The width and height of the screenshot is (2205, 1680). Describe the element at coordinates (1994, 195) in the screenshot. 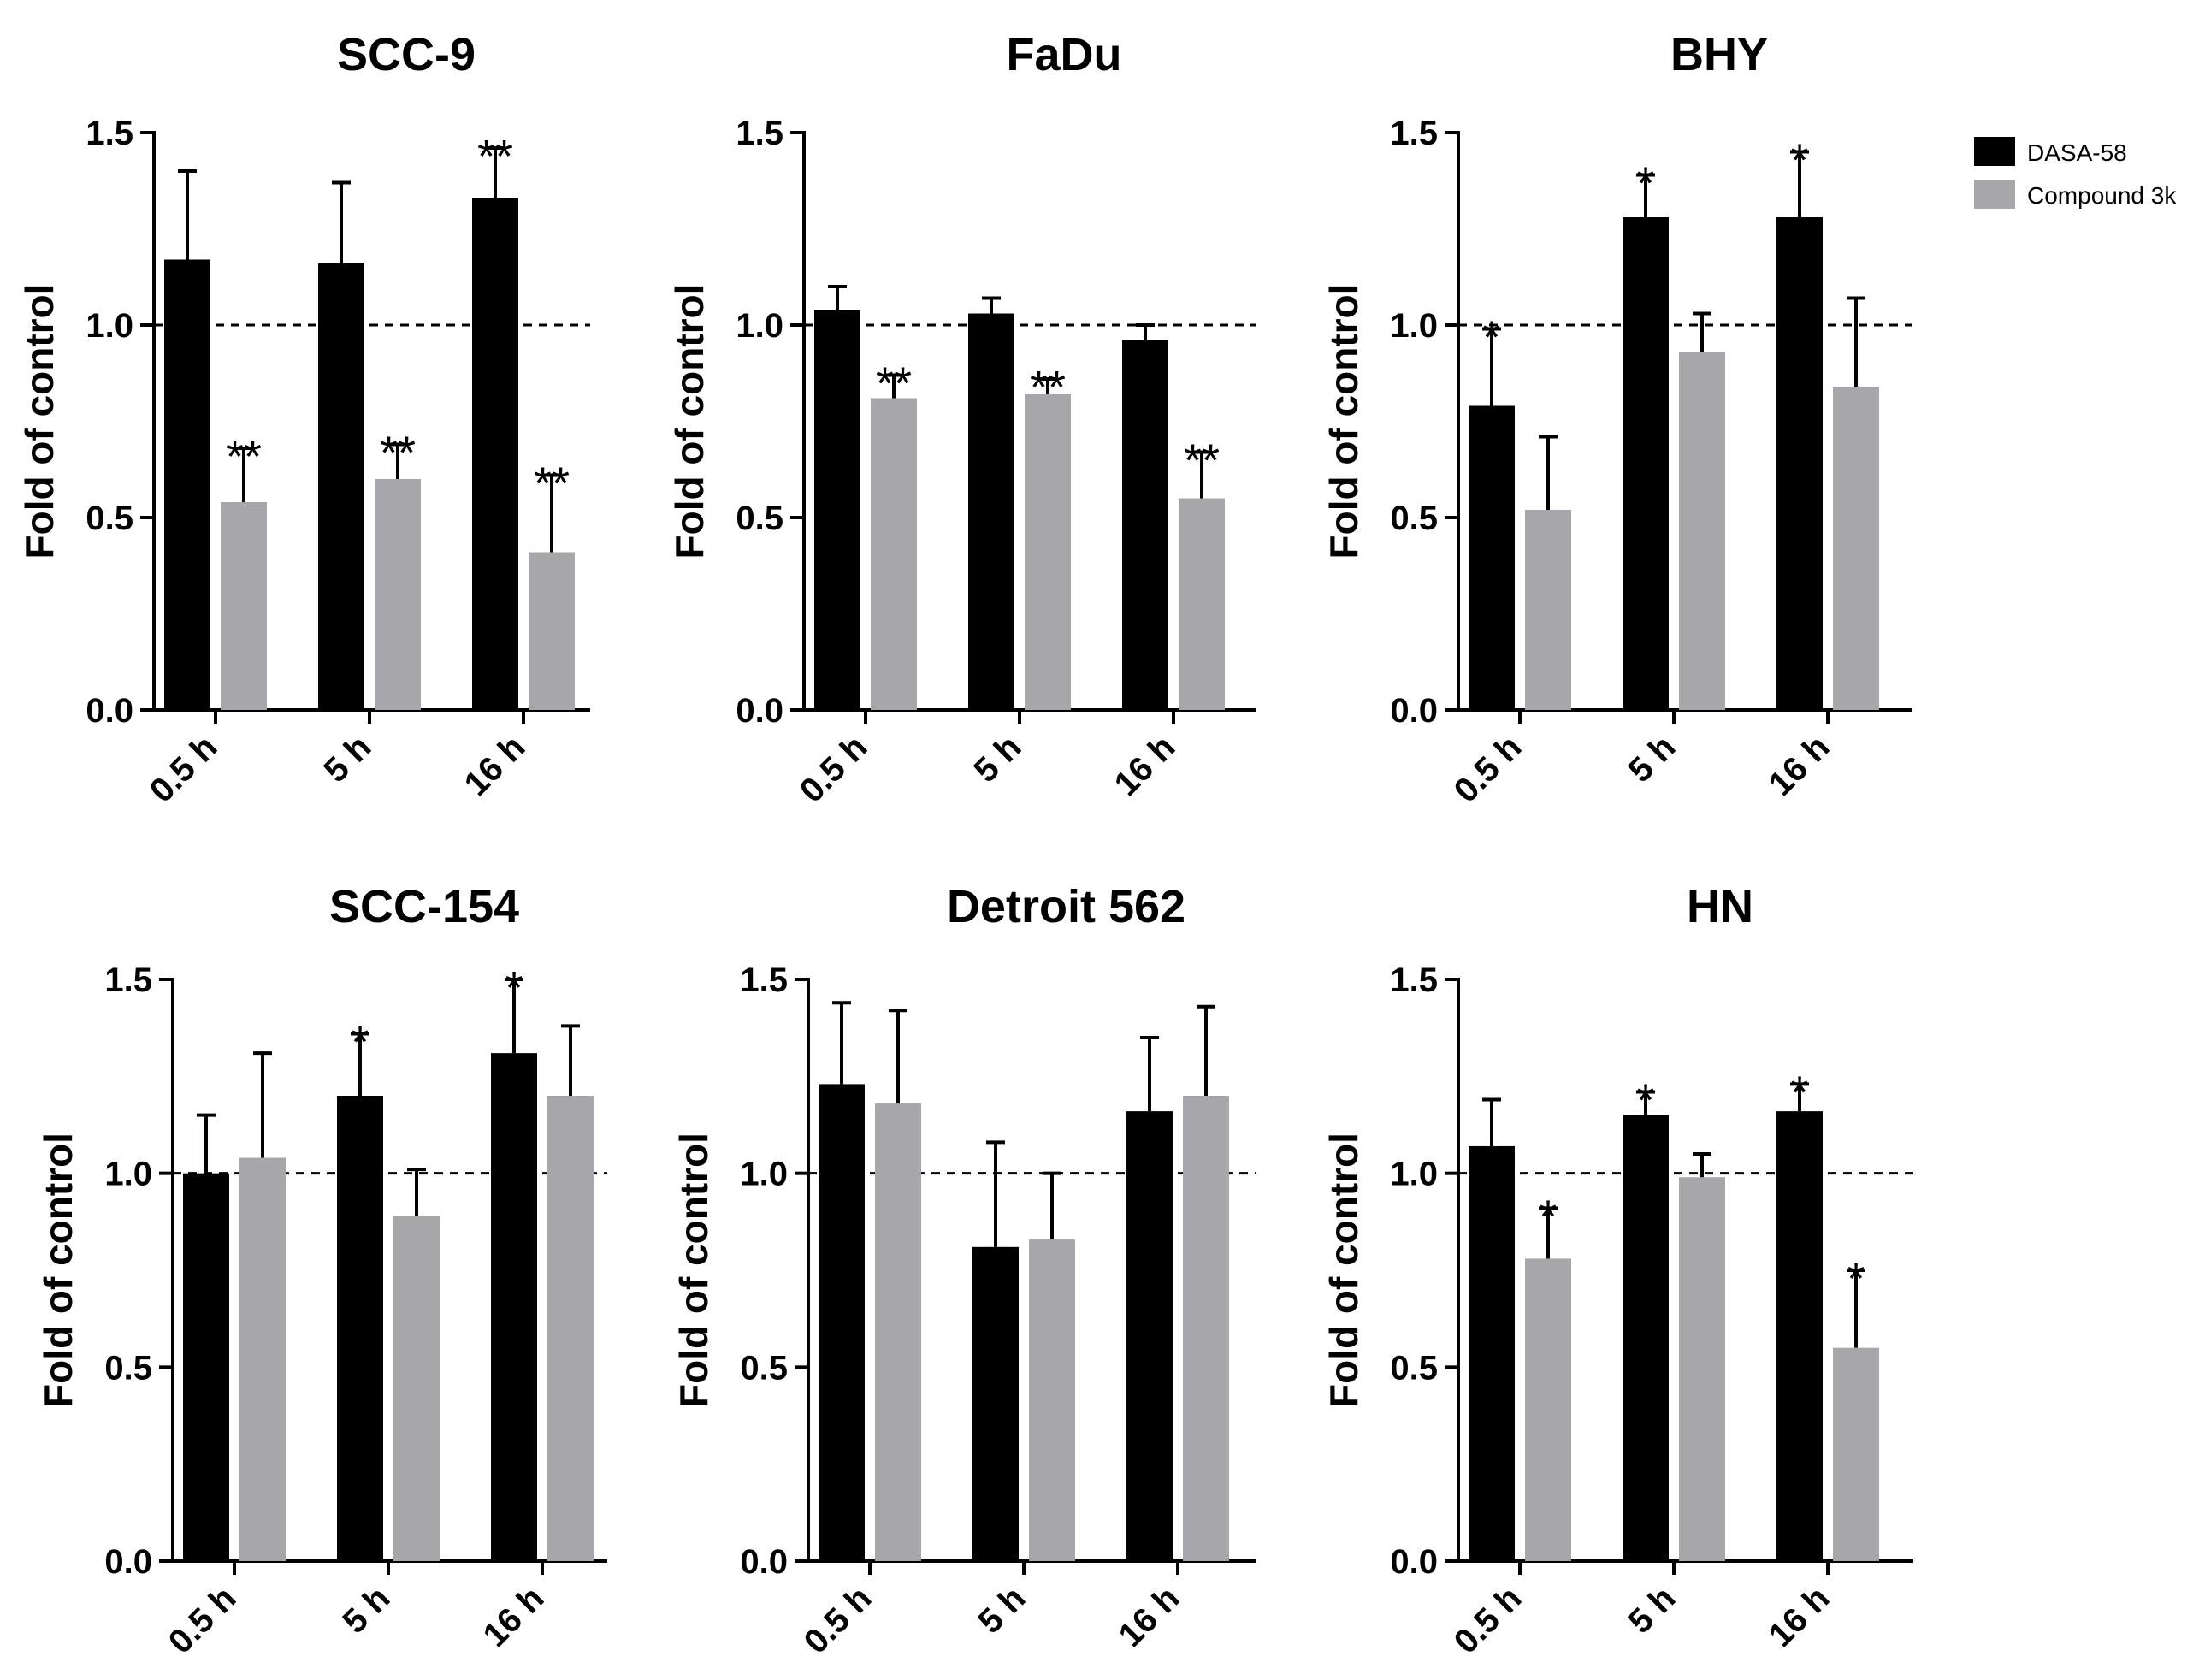

I see `legend-swatch-compound-3k` at that location.